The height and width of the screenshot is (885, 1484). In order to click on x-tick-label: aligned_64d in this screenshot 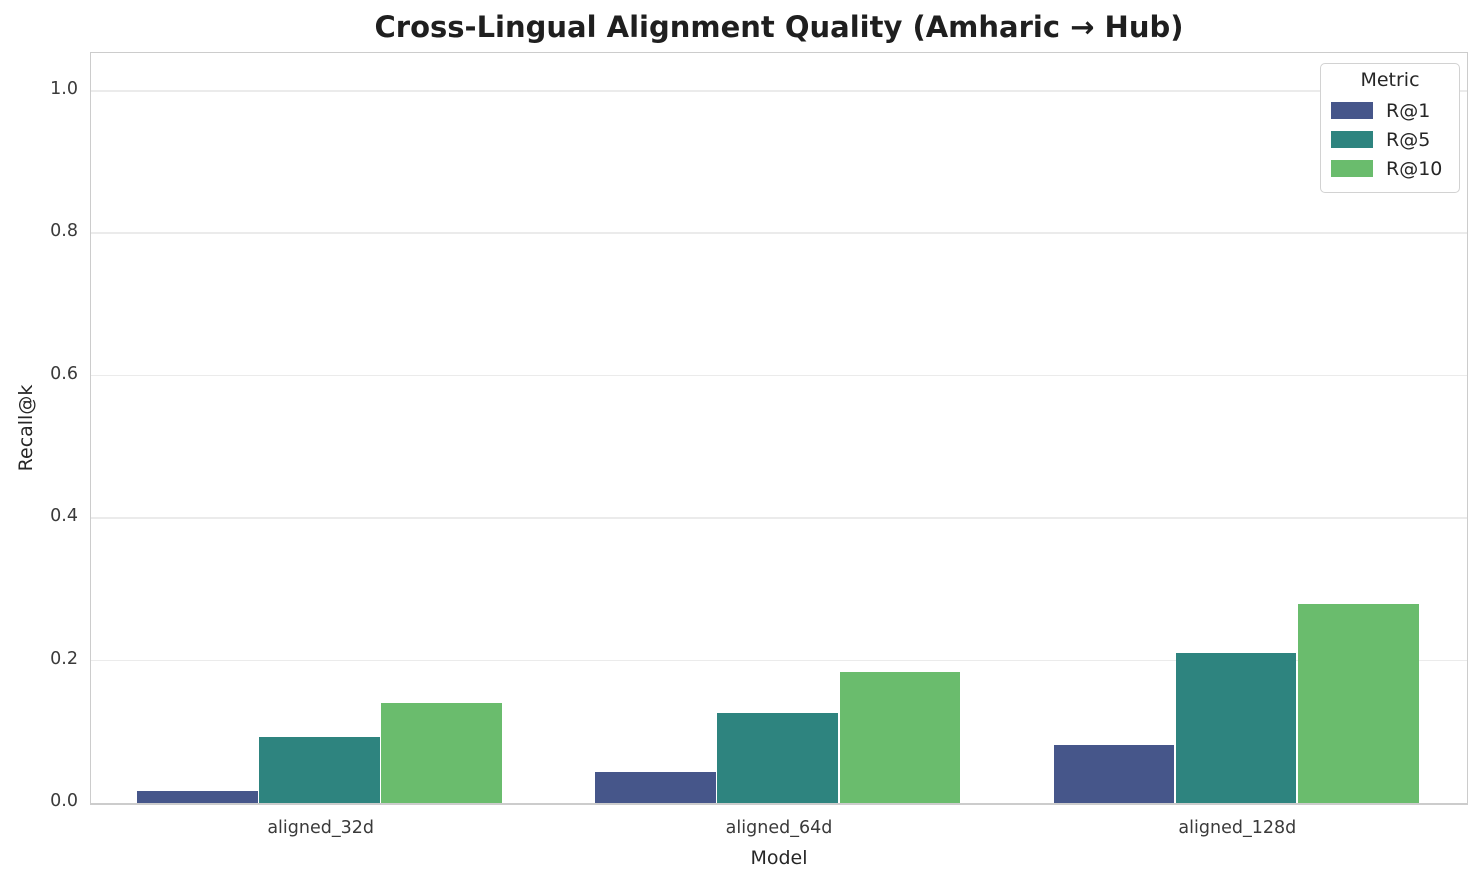, I will do `click(779, 828)`.